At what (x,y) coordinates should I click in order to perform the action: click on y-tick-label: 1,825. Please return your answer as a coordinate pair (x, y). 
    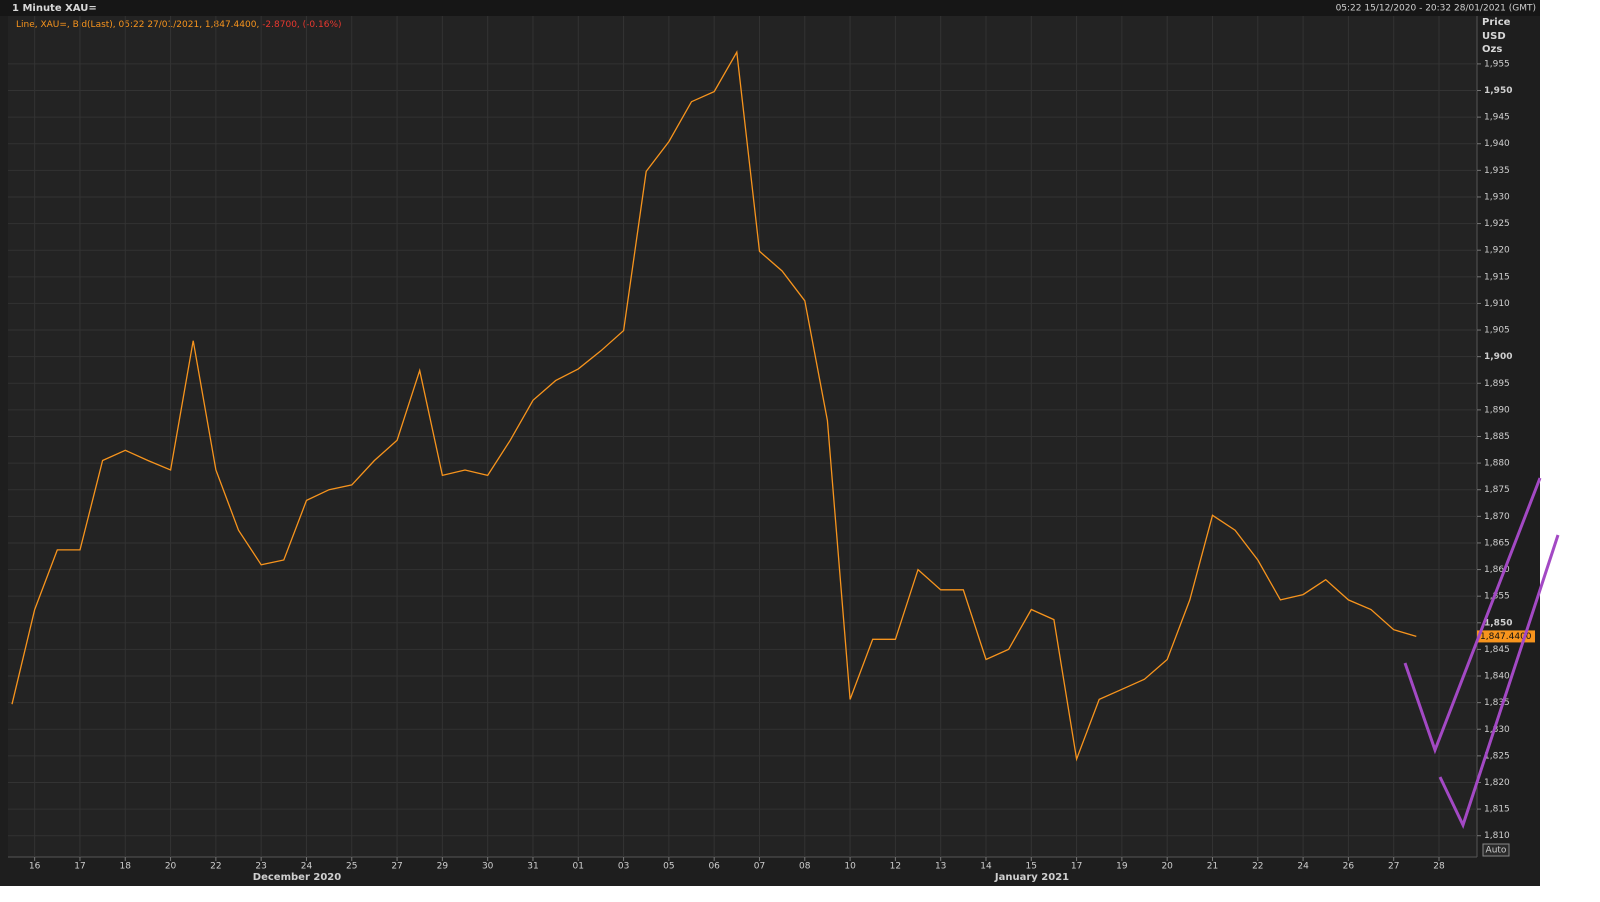
    Looking at the image, I should click on (1497, 756).